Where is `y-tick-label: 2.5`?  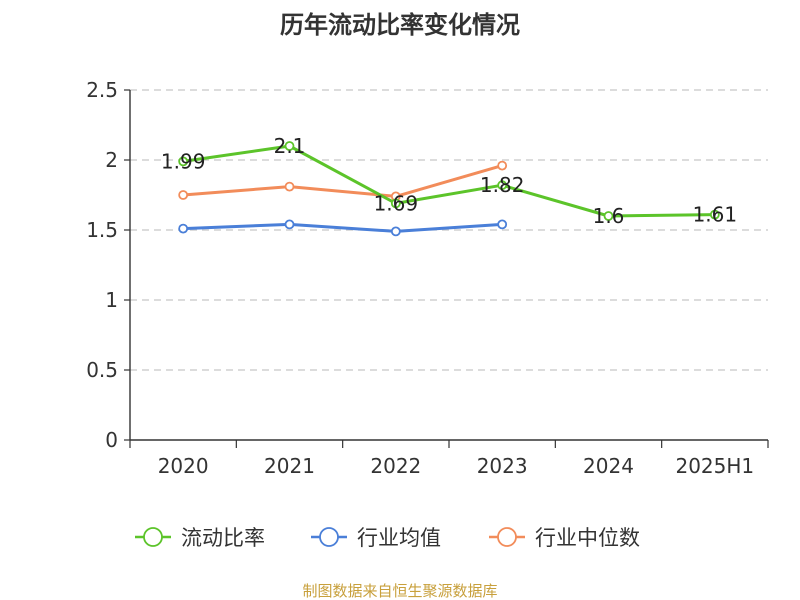 y-tick-label: 2.5 is located at coordinates (102, 90).